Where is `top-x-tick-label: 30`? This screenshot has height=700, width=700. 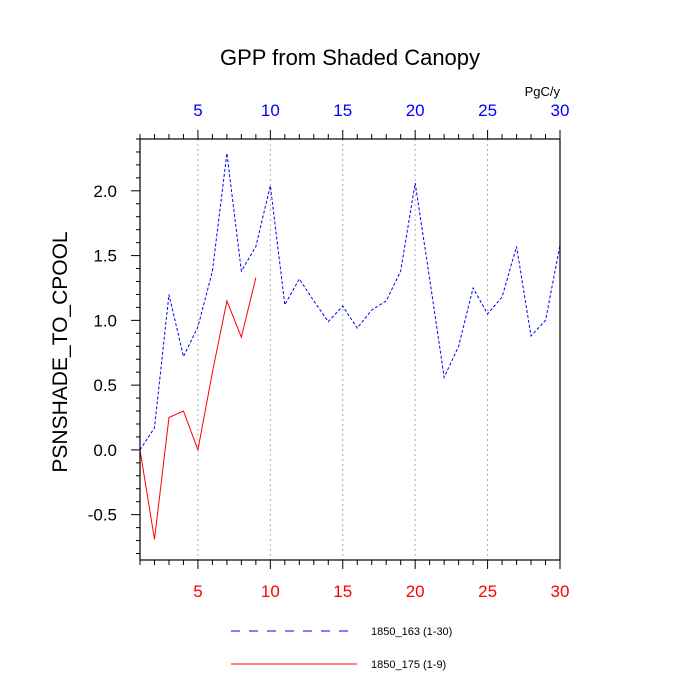
top-x-tick-label: 30 is located at coordinates (560, 110).